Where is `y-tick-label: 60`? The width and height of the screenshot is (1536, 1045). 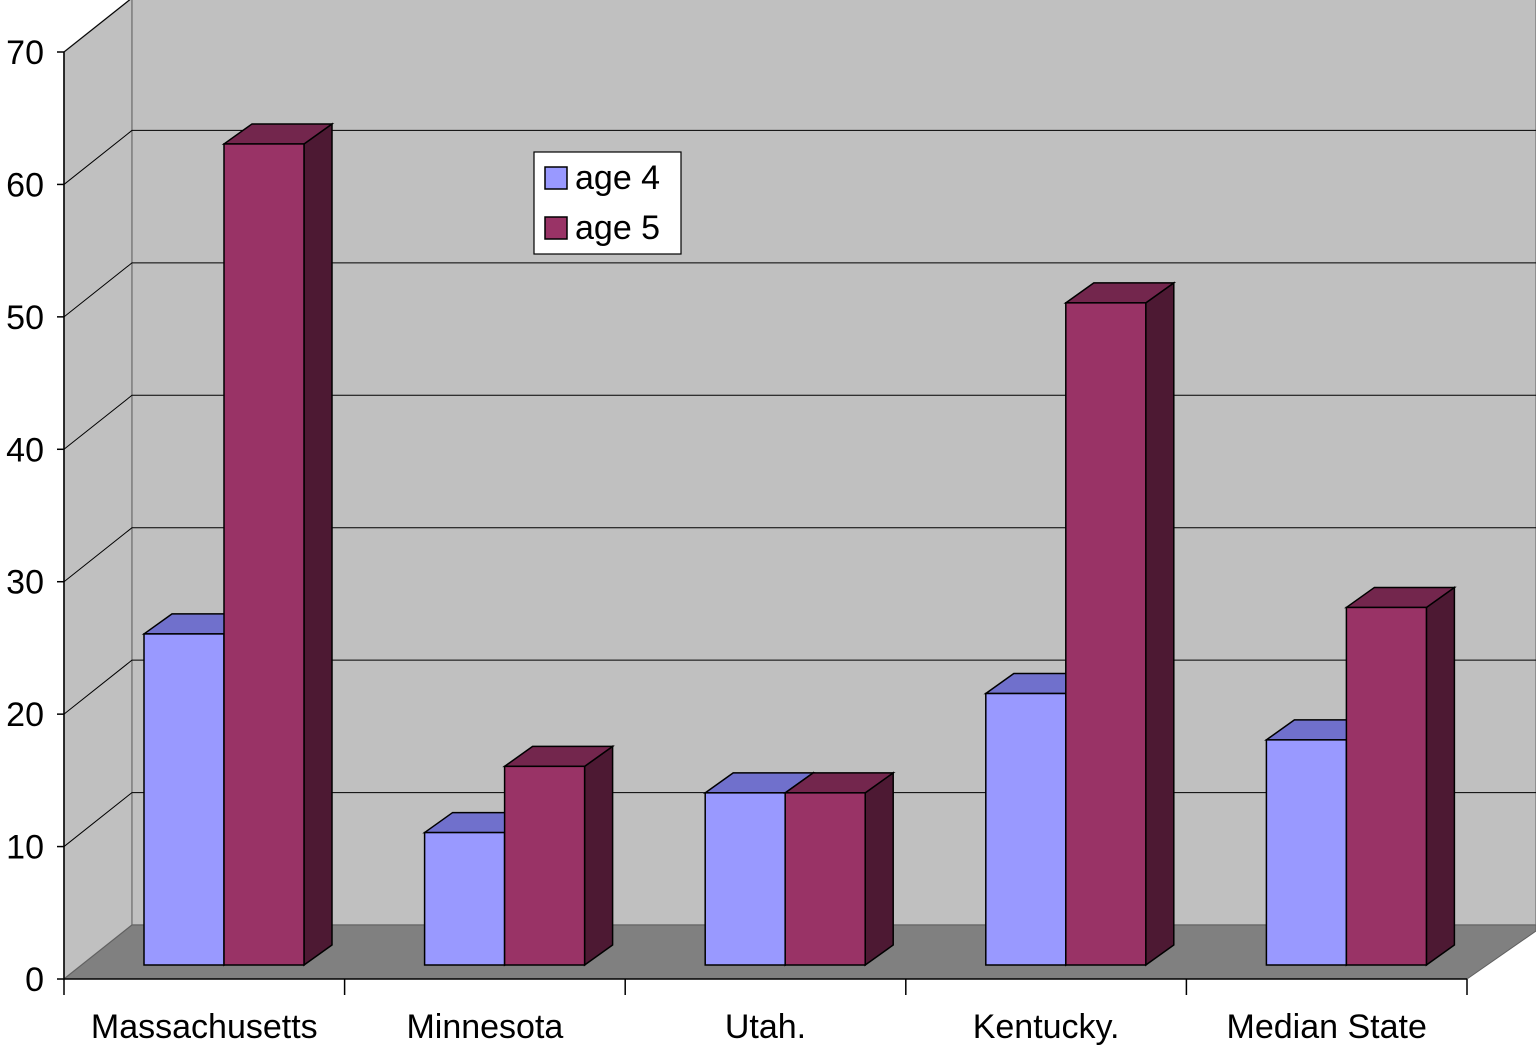 y-tick-label: 60 is located at coordinates (25, 185).